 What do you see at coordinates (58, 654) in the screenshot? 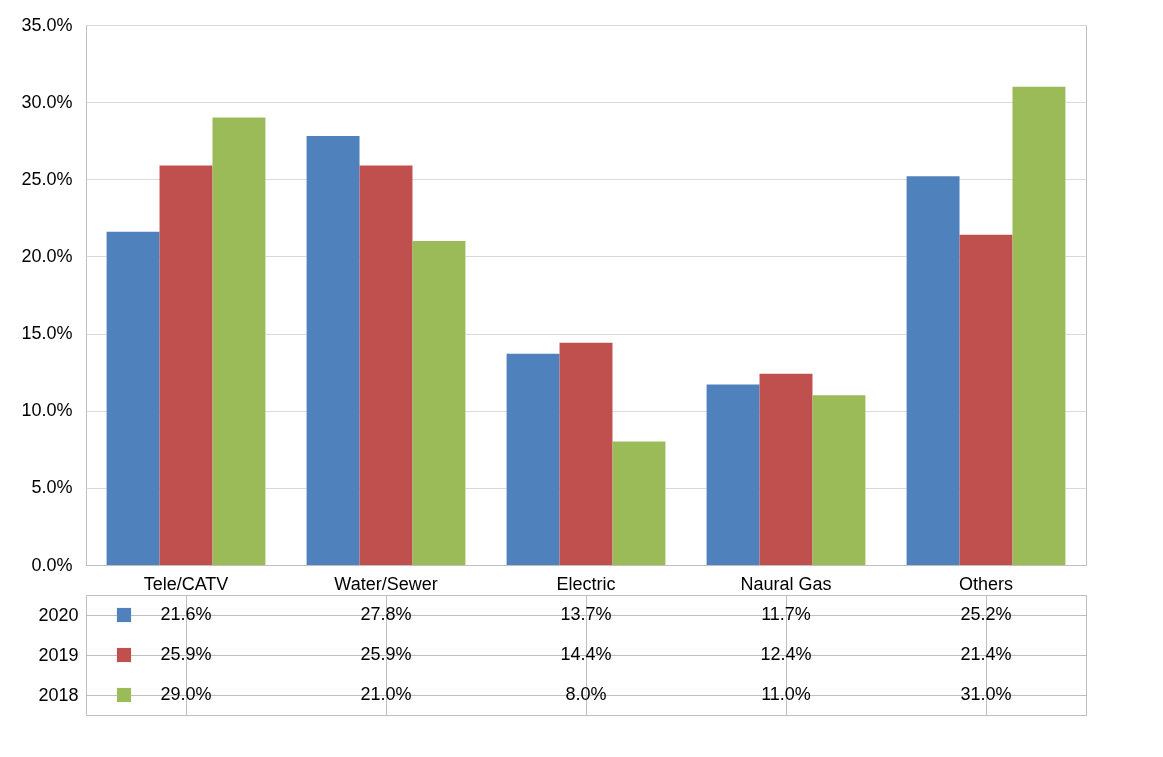
I see `legend-label: 2019` at bounding box center [58, 654].